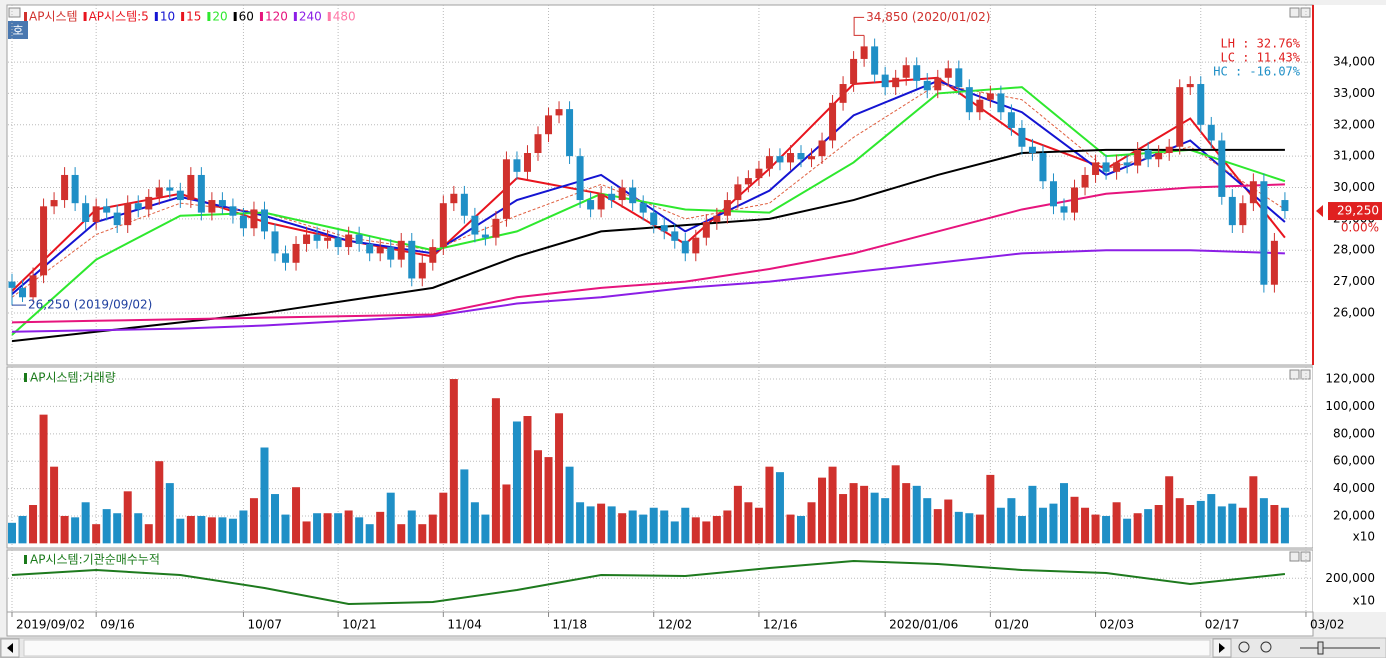 The image size is (1386, 658). I want to click on badge-box, so click(18, 30).